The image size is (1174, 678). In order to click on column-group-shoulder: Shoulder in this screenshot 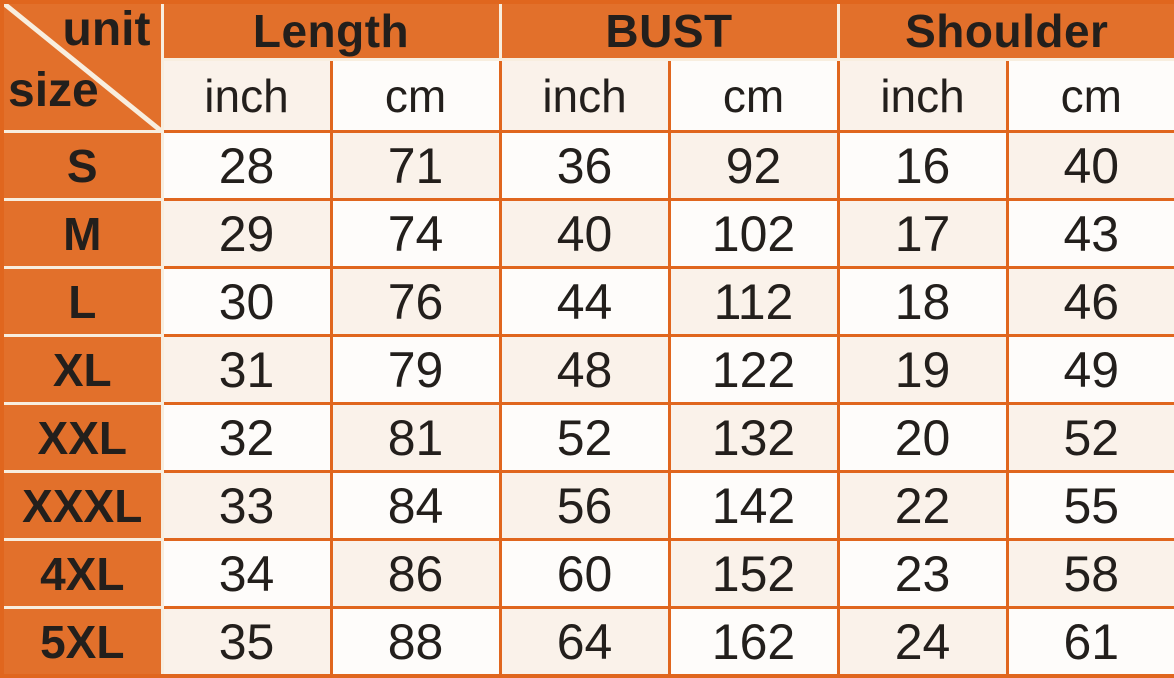, I will do `click(1005, 30)`.